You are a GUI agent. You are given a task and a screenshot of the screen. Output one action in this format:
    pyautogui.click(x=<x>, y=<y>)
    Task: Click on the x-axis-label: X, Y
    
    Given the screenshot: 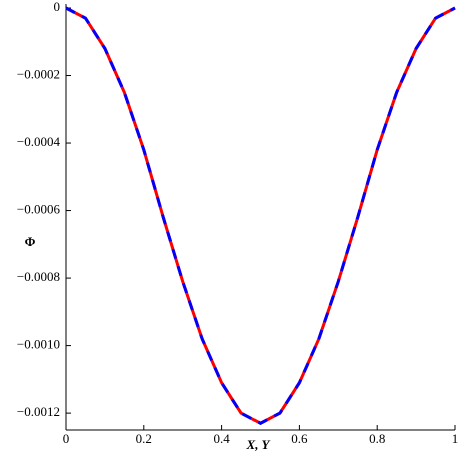 What is the action you would take?
    pyautogui.click(x=258, y=444)
    